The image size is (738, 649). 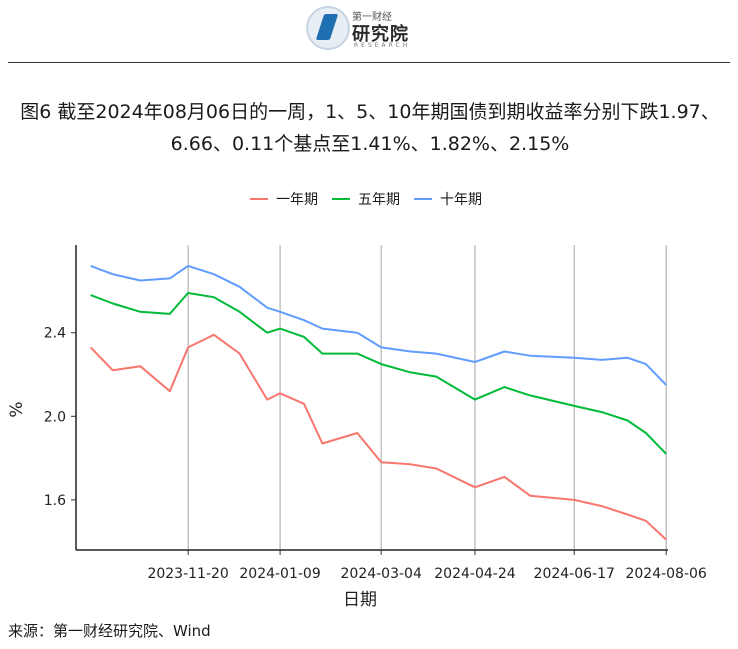 What do you see at coordinates (55, 334) in the screenshot?
I see `y-tick-label: 2.4` at bounding box center [55, 334].